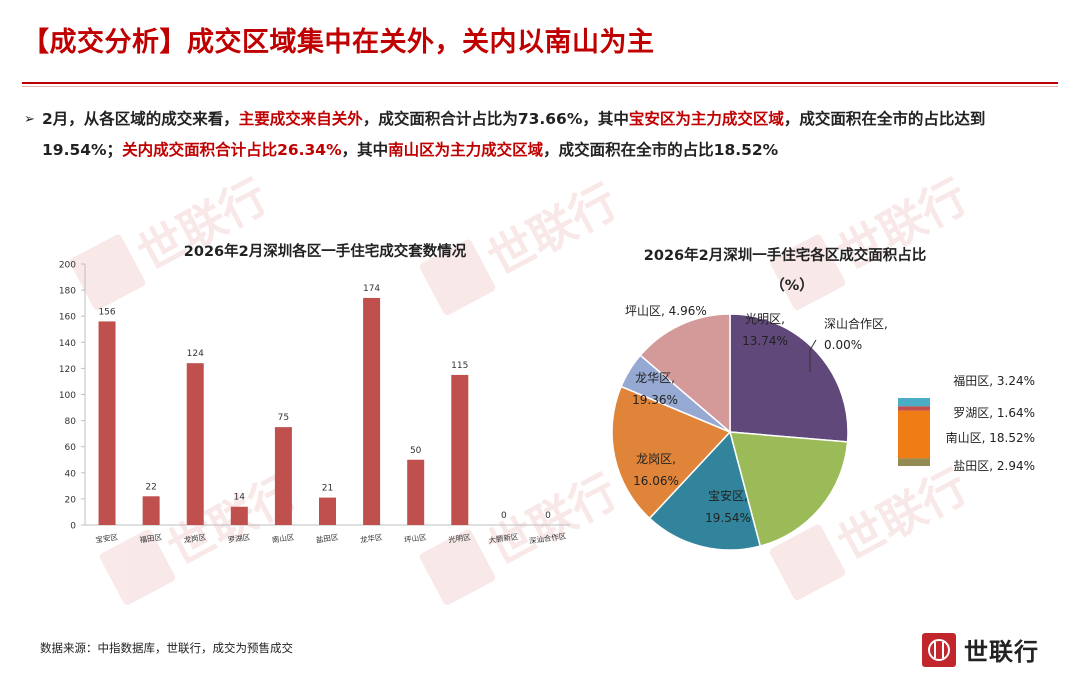  I want to click on x-tick-label: 罗湖区, so click(239, 538).